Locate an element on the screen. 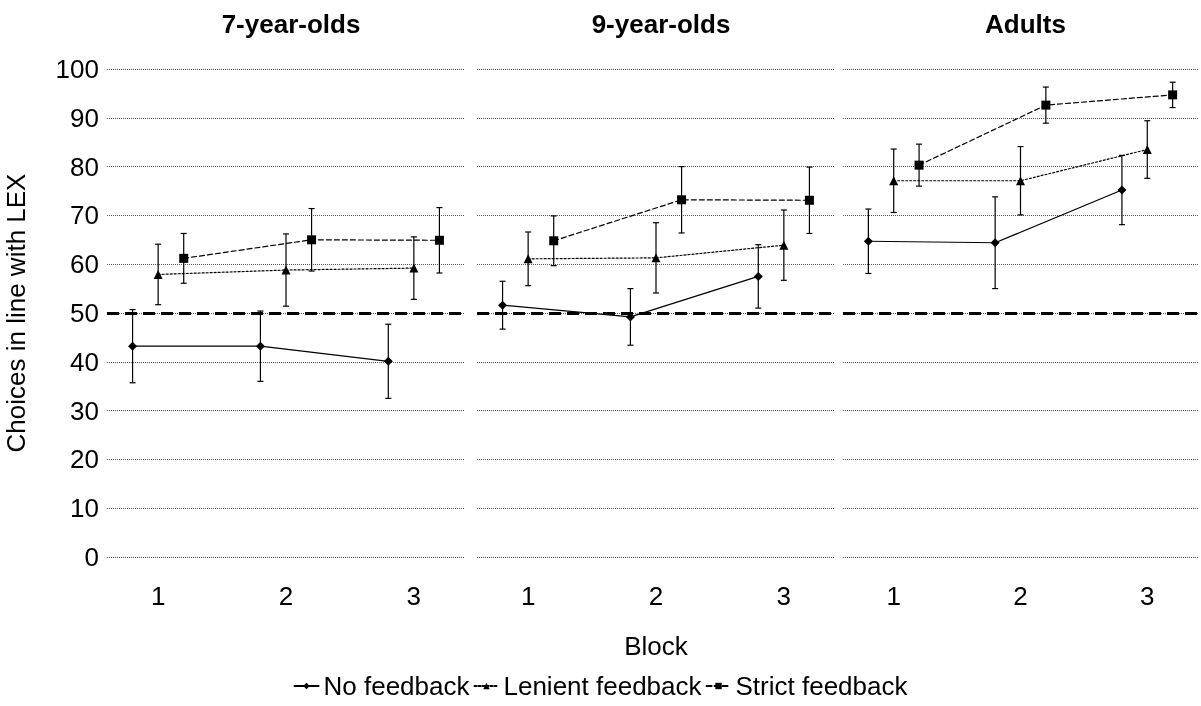 The height and width of the screenshot is (706, 1201). legend-label: Lenient feedback is located at coordinates (603, 686).